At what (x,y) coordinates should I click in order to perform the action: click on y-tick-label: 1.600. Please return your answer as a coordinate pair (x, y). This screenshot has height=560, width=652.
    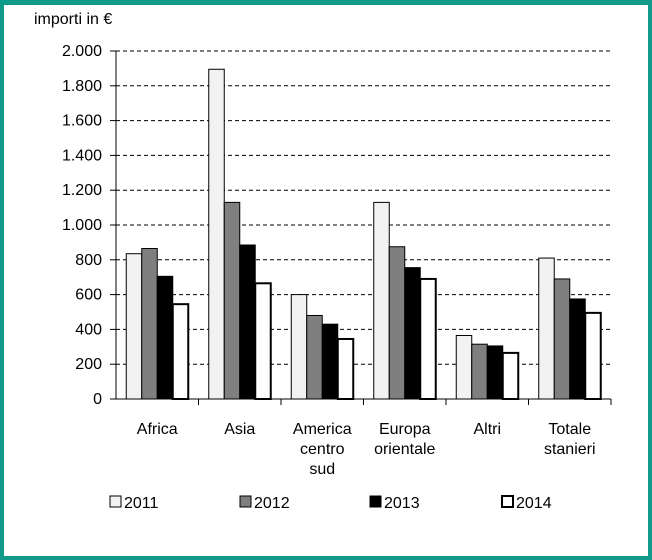
    Looking at the image, I should click on (82, 121).